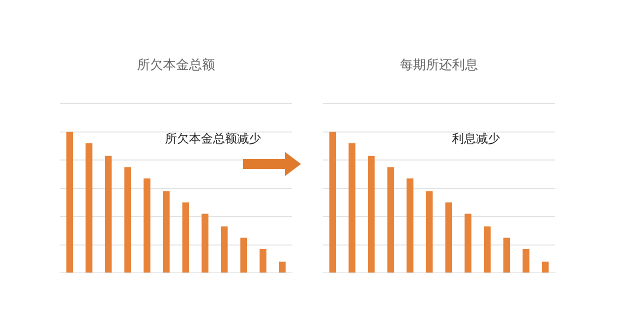 The height and width of the screenshot is (323, 640). What do you see at coordinates (476, 139) in the screenshot?
I see `annotation: 利息减少` at bounding box center [476, 139].